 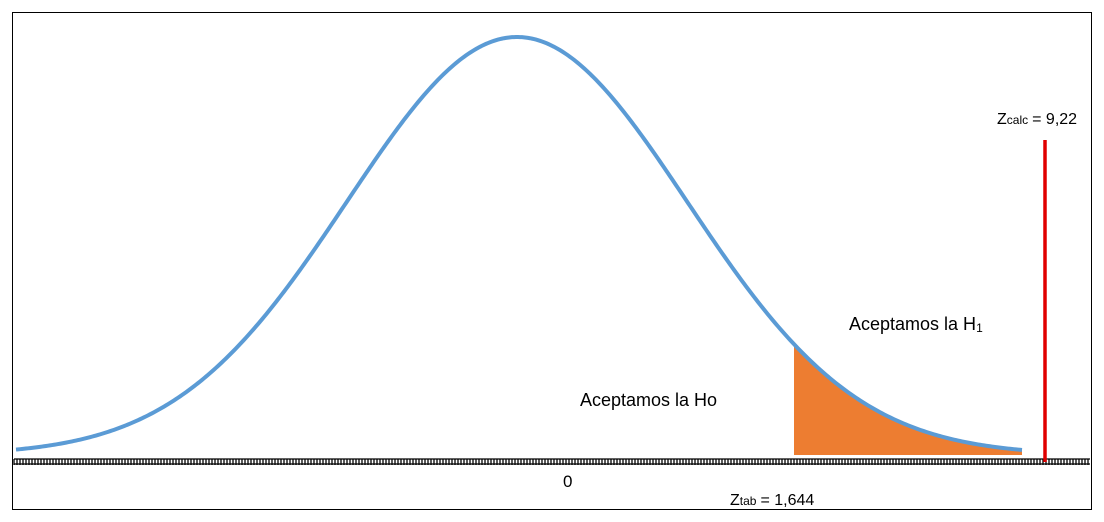 I want to click on z-calc-value: = 9,22, so click(x=1054, y=119).